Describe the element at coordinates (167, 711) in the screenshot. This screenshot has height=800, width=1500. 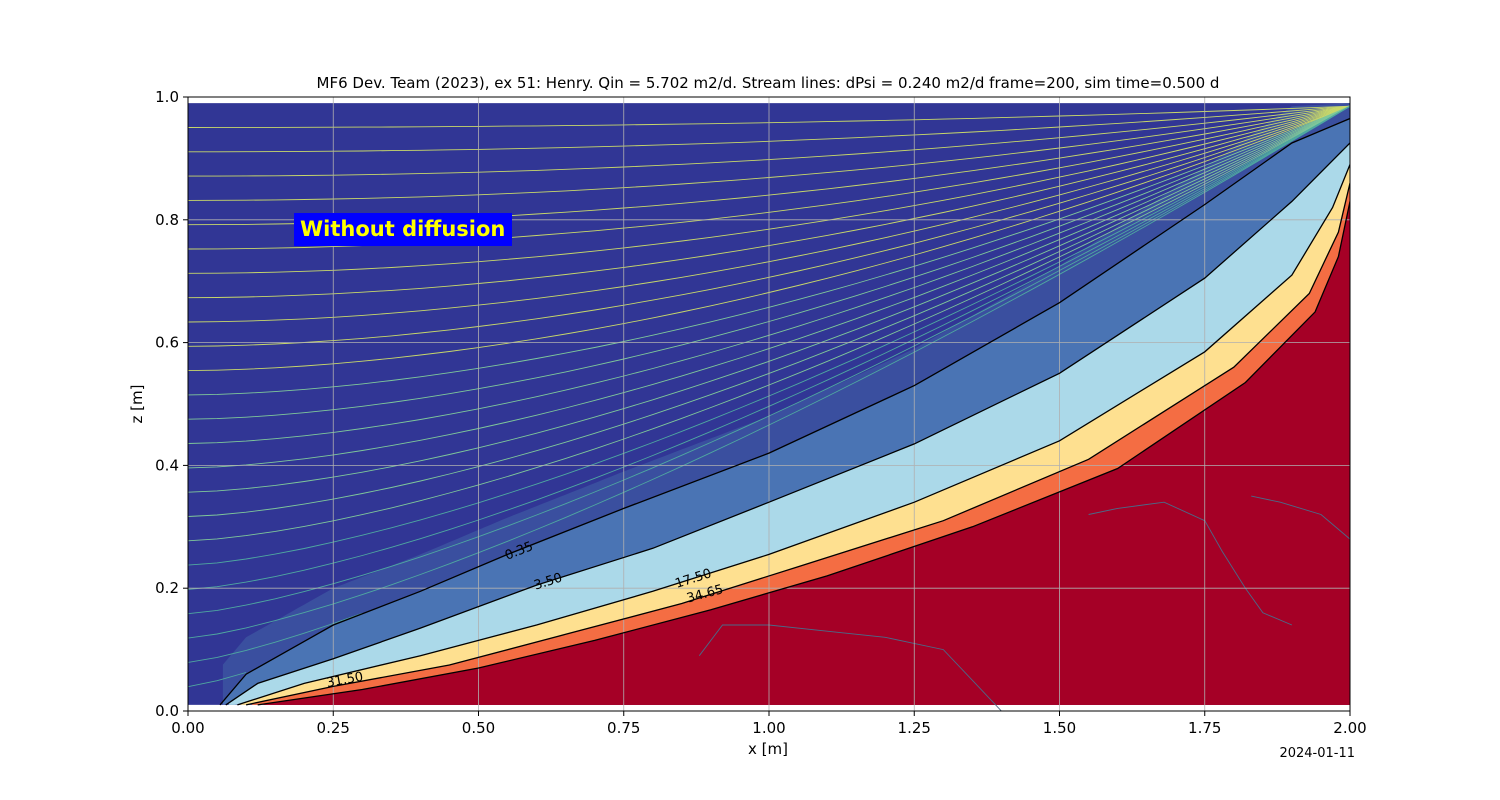
I see `y-tick-label: 0.0` at that location.